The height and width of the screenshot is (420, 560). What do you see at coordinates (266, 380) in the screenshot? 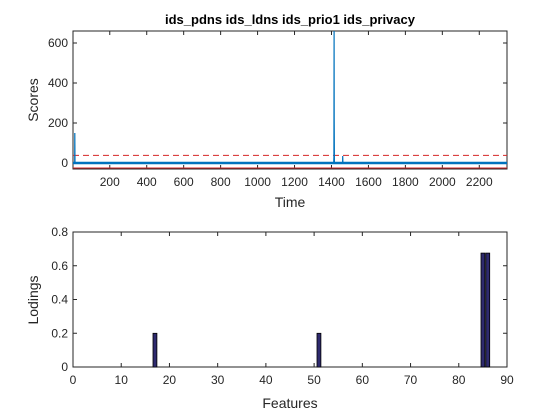
I see `loadings-x-tick-label: 40` at bounding box center [266, 380].